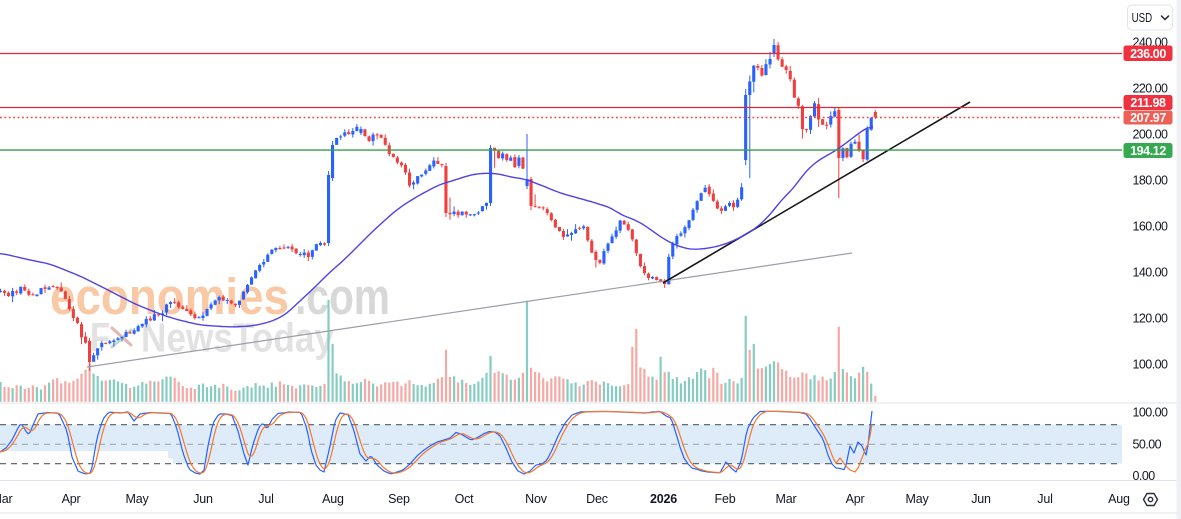  What do you see at coordinates (1151, 319) in the screenshot?
I see `svg-text: 120.00` at bounding box center [1151, 319].